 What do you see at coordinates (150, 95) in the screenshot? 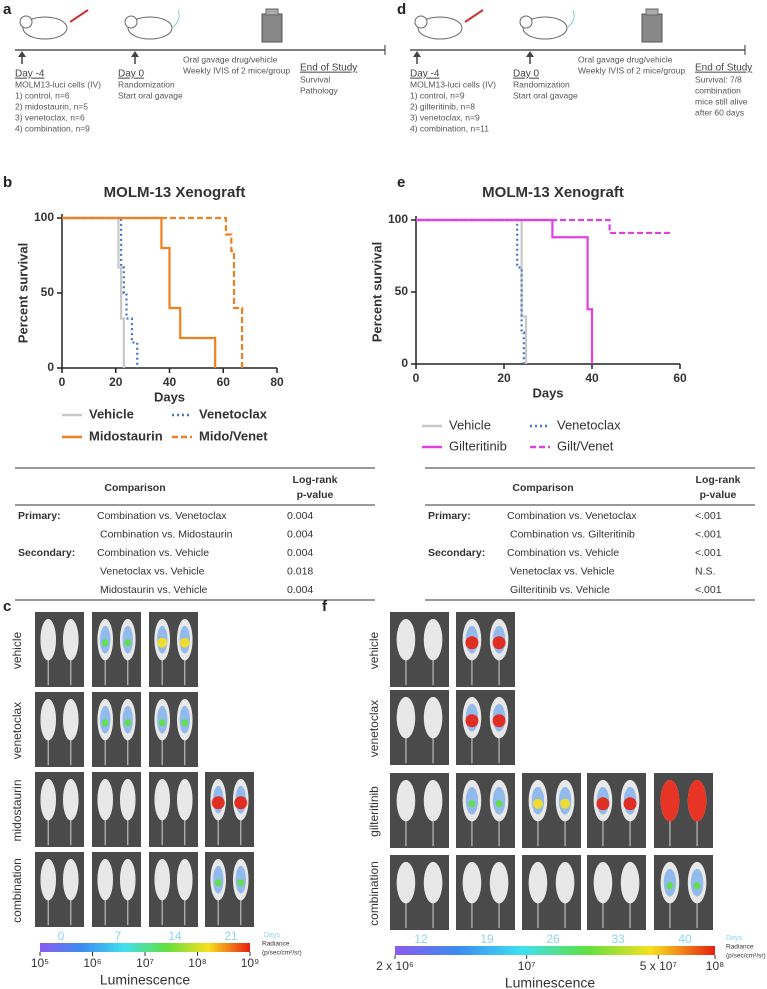
I see `timeline-text: Start oral gavage` at bounding box center [150, 95].